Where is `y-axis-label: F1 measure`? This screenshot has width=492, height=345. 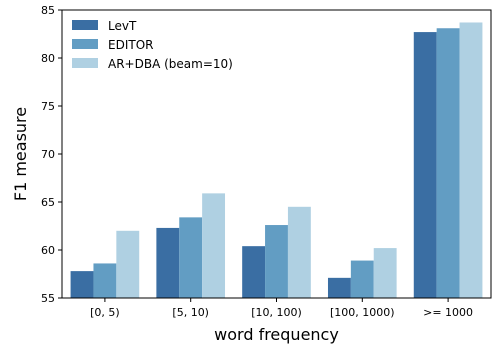
y-axis-label: F1 measure is located at coordinates (20, 154).